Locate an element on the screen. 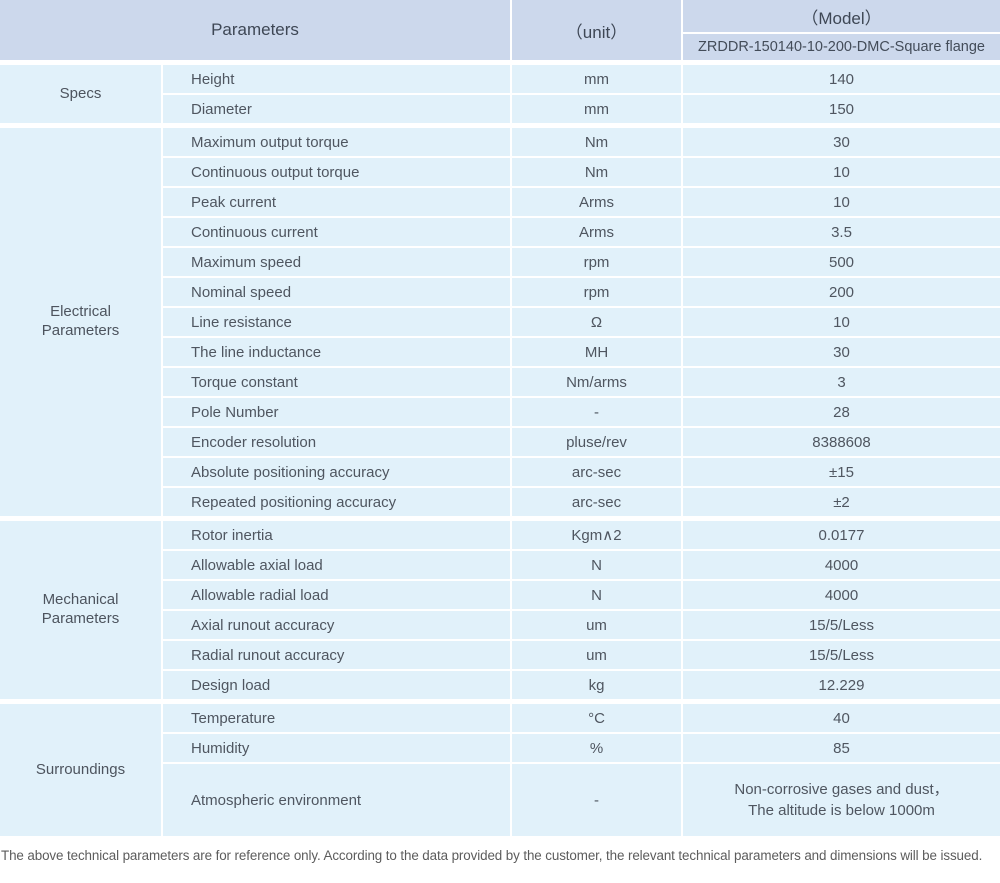 This screenshot has width=1000, height=883. param-unit: °C is located at coordinates (596, 718).